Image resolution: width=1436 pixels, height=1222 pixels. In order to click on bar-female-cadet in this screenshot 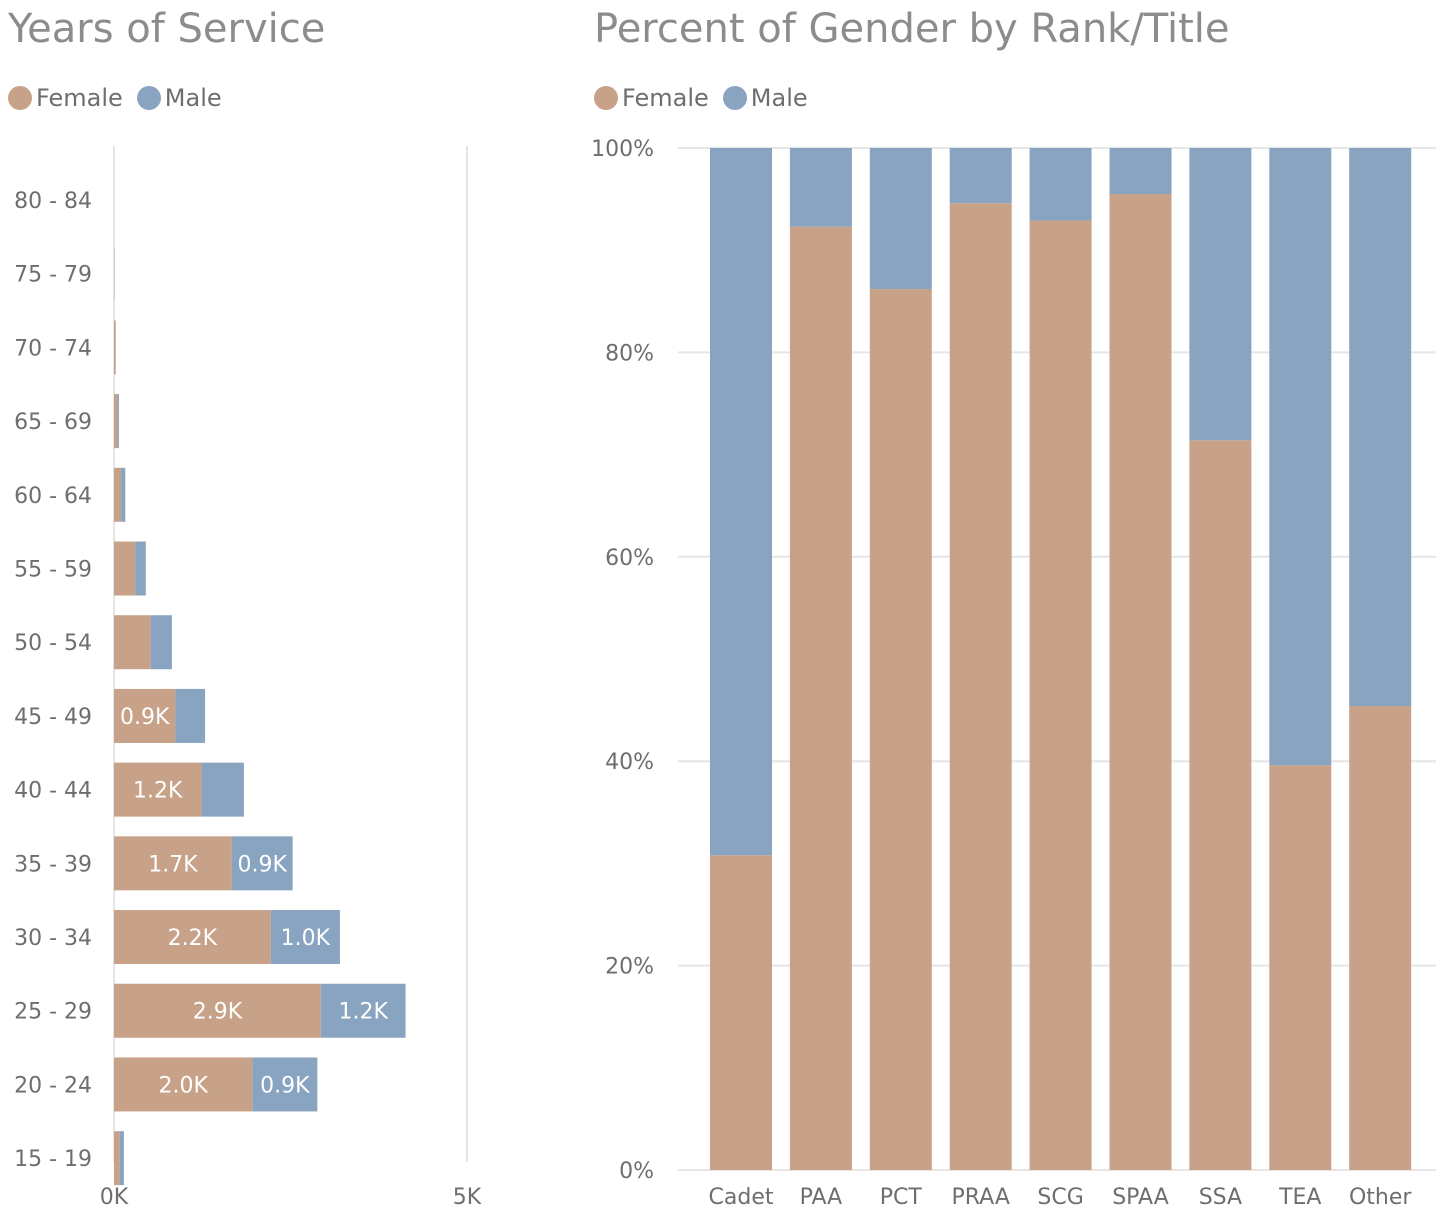, I will do `click(741, 1012)`.